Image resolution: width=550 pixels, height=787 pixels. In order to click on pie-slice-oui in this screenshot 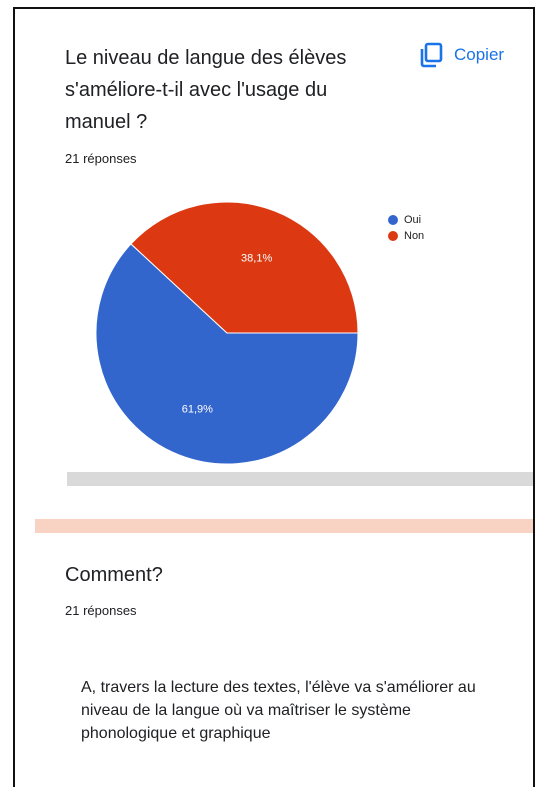, I will do `click(227, 354)`.